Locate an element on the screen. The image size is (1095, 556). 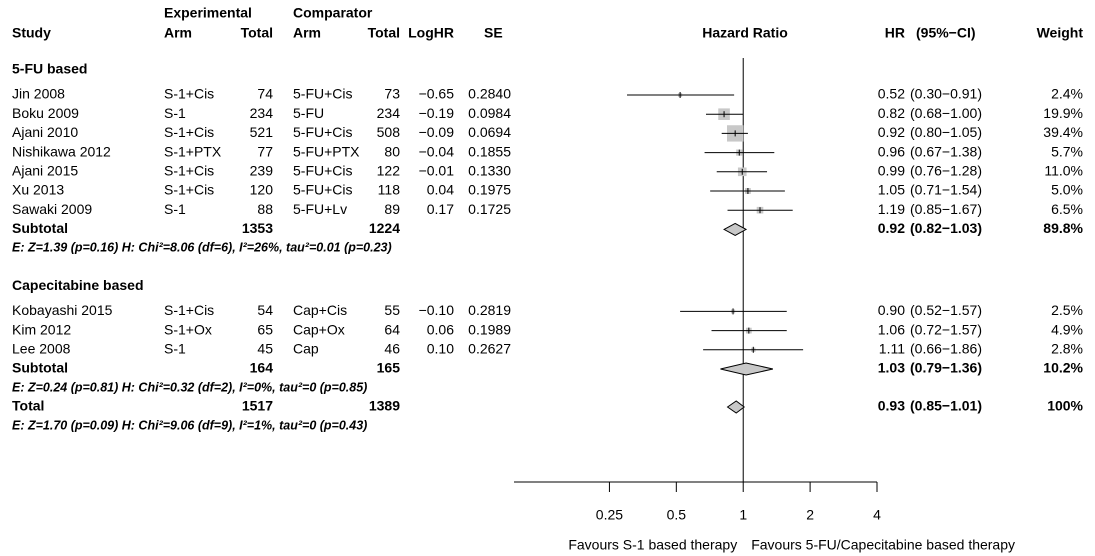
favours-left: Favours S-1 based therapy is located at coordinates (652, 545).